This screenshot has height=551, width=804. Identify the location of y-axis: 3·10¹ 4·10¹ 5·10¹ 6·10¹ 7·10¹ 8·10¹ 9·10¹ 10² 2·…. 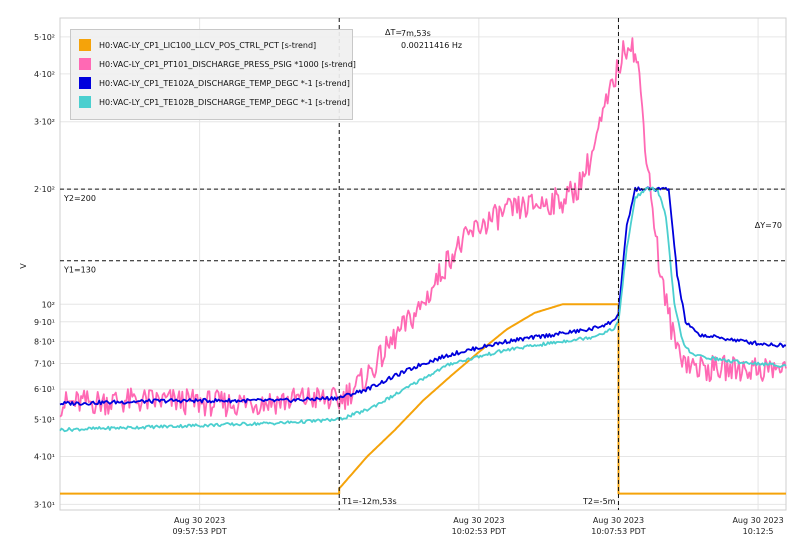
(44, 271).